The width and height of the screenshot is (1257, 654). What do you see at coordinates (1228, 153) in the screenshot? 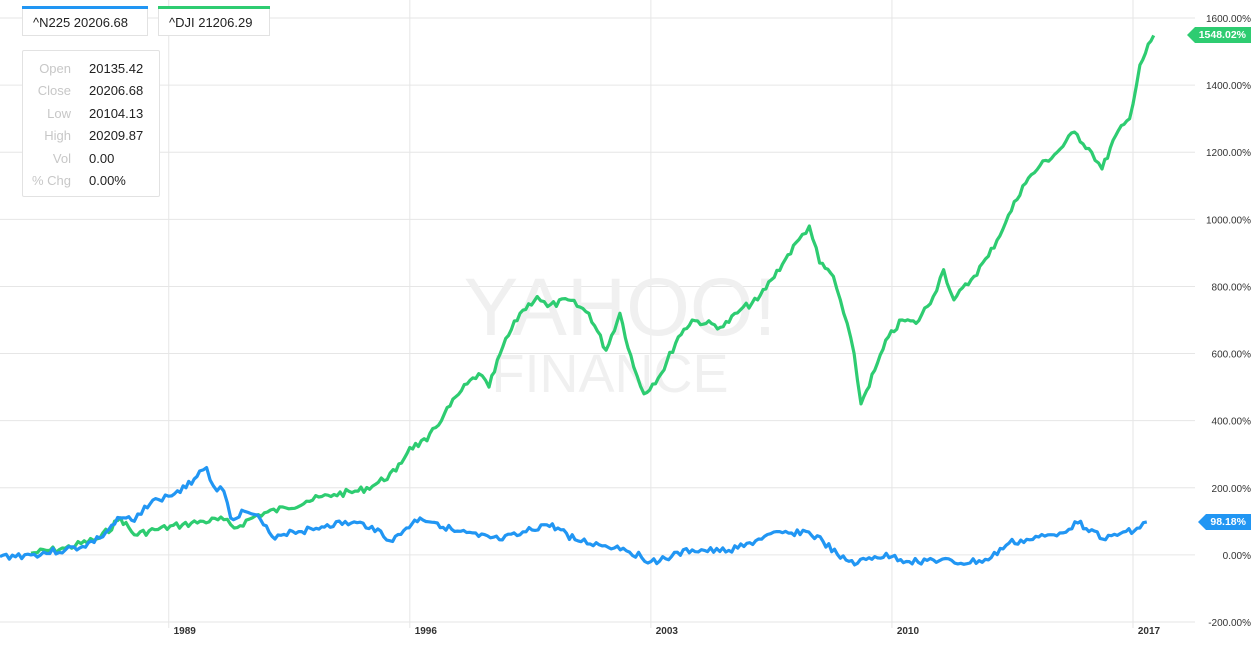
I see `y-tick-label: 1200.00%` at bounding box center [1228, 153].